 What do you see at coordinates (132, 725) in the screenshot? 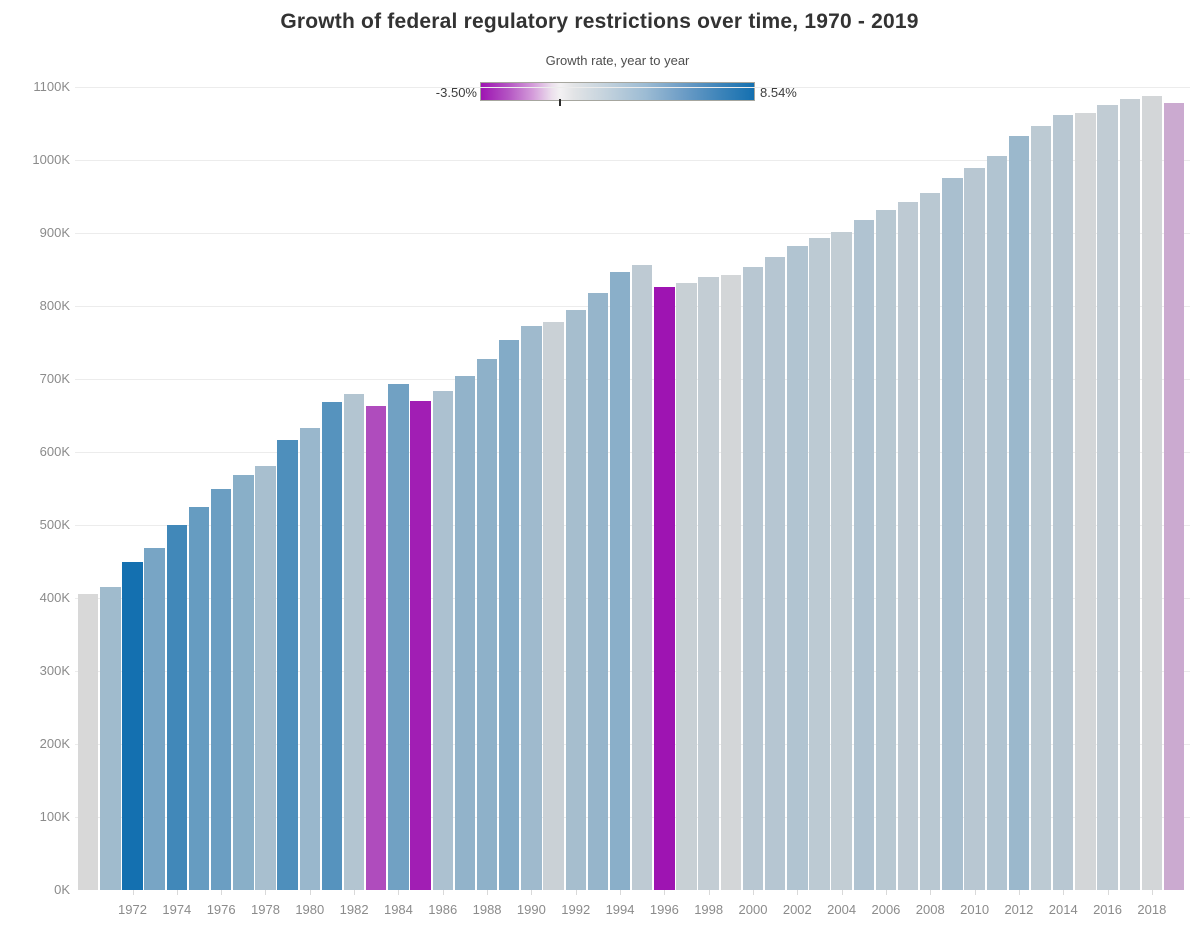
I see `bar-1972` at bounding box center [132, 725].